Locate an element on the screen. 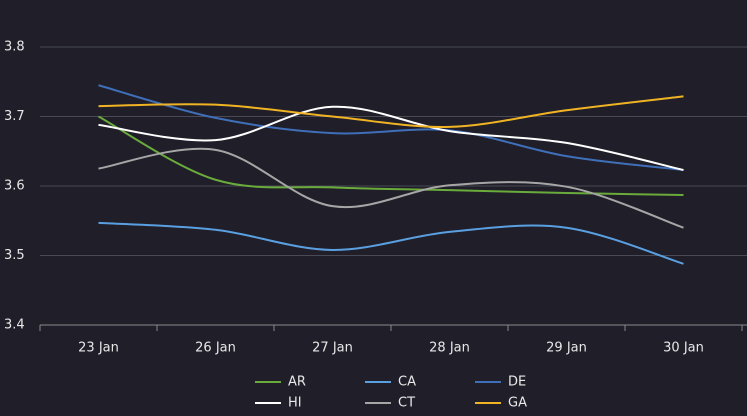  legend-label: GA is located at coordinates (517, 403).